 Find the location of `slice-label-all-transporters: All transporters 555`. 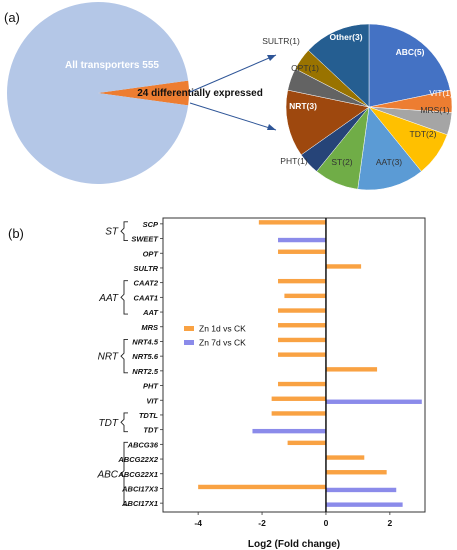

slice-label-all-transporters: All transporters 555 is located at coordinates (112, 65).